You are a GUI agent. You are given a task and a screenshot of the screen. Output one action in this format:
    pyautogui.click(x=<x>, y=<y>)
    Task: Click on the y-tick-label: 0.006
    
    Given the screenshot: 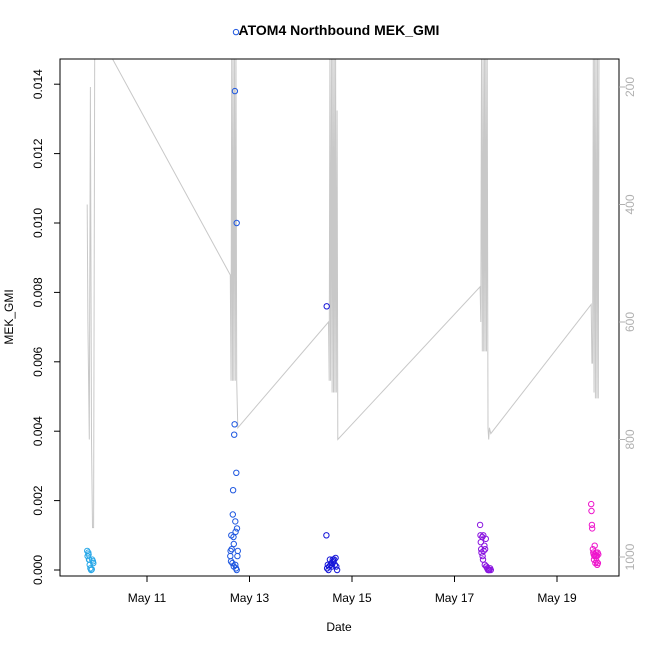 What is the action you would take?
    pyautogui.click(x=38, y=361)
    